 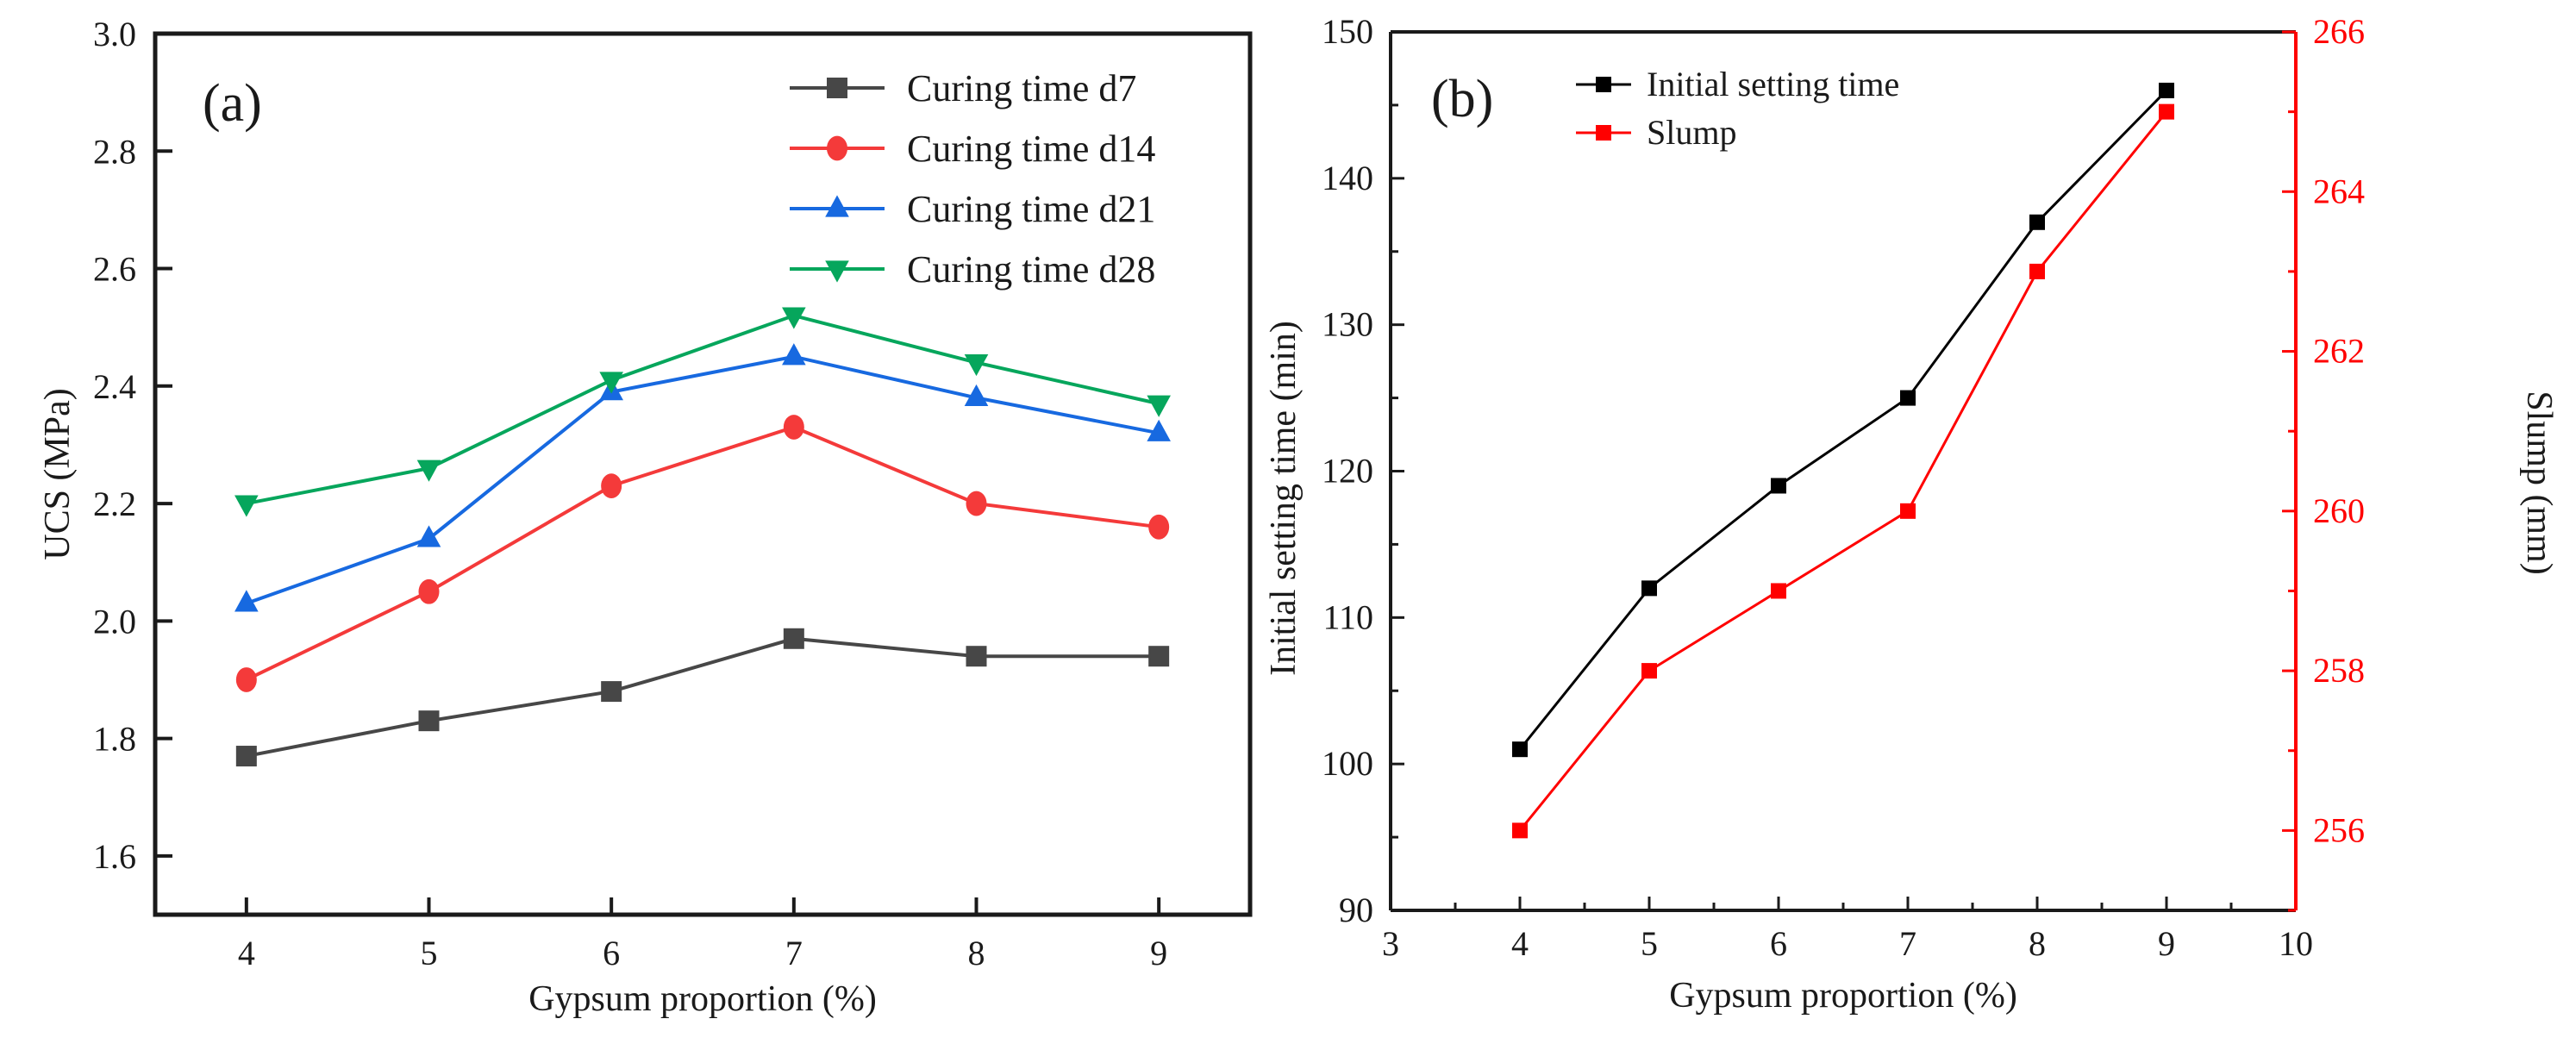 I want to click on legend-item: Curing time d28, so click(x=973, y=269).